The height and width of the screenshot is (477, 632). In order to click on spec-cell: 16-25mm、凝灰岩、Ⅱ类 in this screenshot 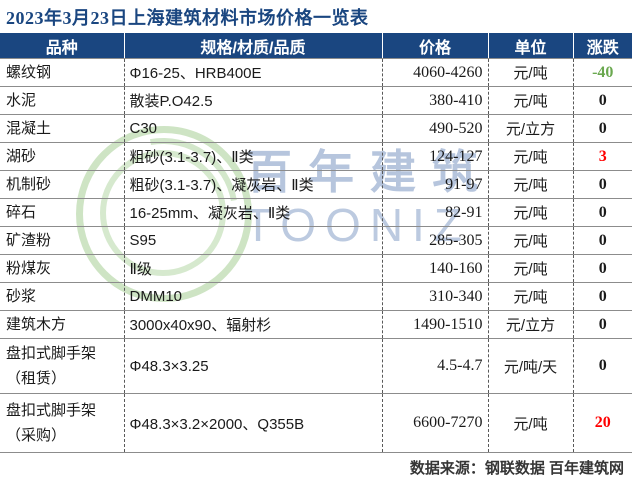, I will do `click(252, 212)`.